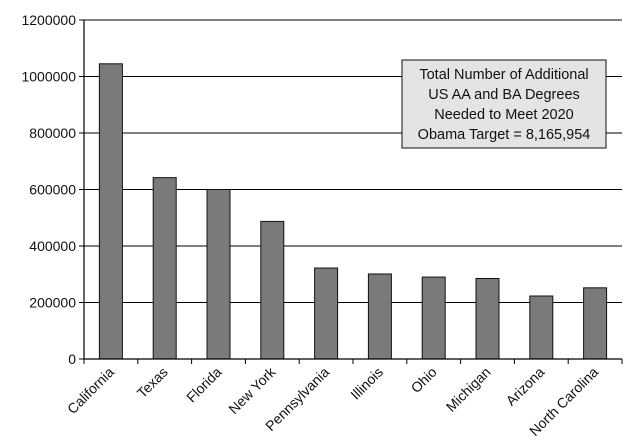 The width and height of the screenshot is (629, 448). Describe the element at coordinates (379, 316) in the screenshot. I see `bar-illinois` at that location.